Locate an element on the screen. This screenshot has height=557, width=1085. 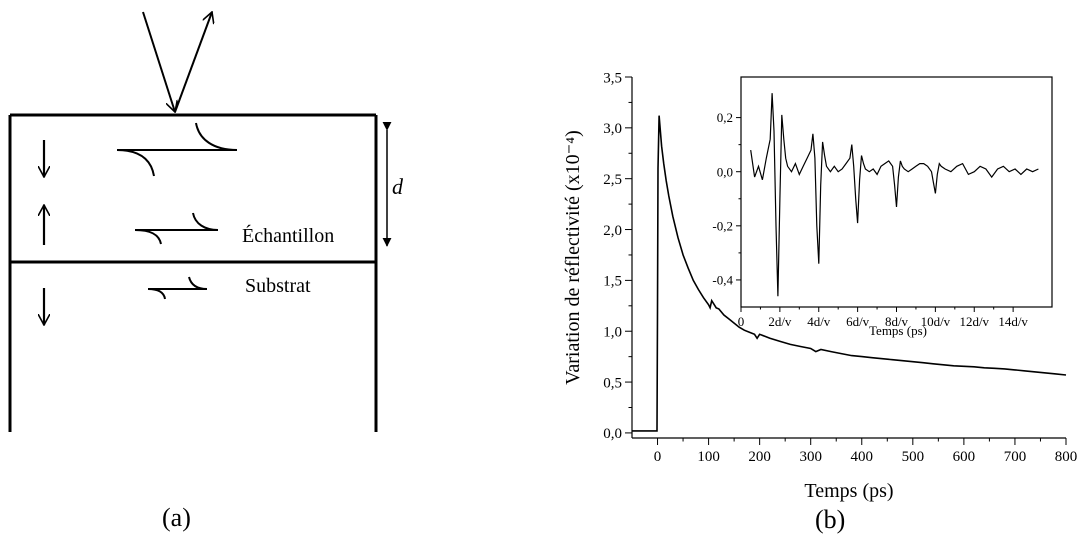
main-x-tick-label: 800 is located at coordinates (1066, 457).